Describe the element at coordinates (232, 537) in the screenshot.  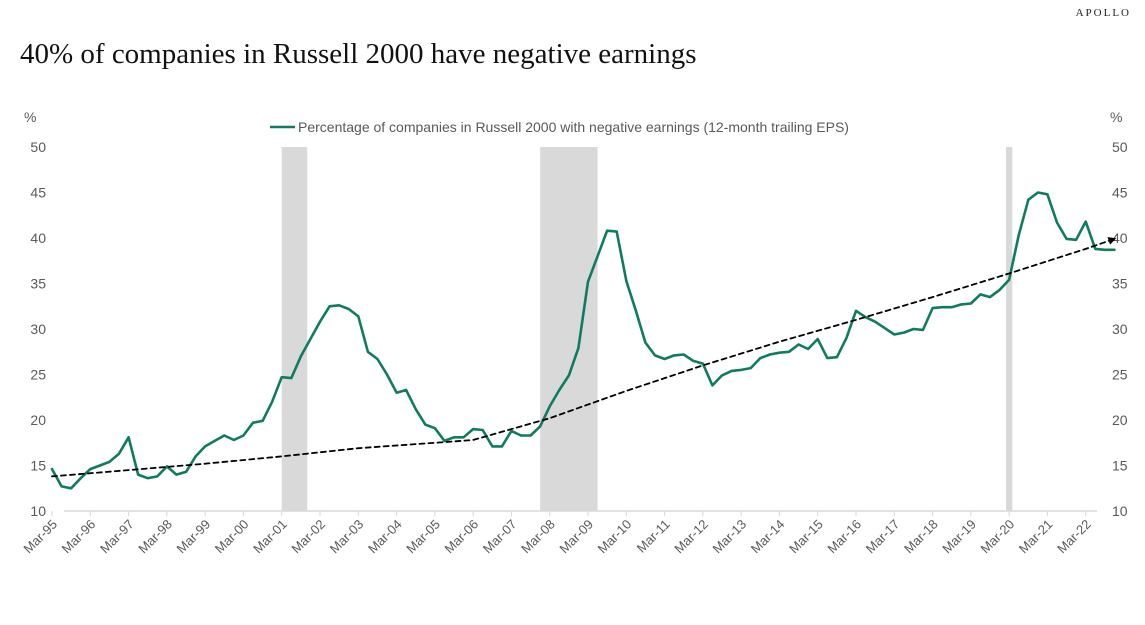
I see `x-tick-label: Mar-00` at that location.